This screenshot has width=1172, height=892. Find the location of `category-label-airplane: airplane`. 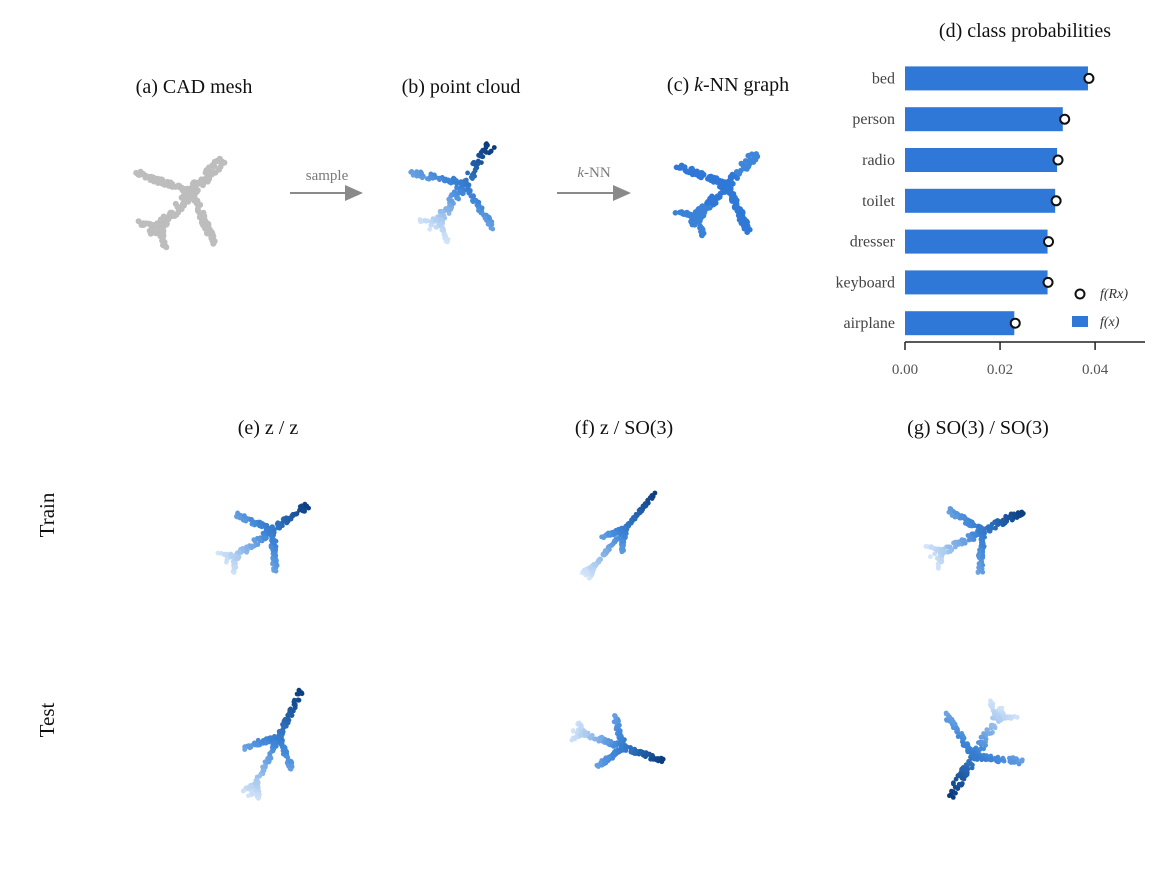

category-label-airplane: airplane is located at coordinates (869, 323).